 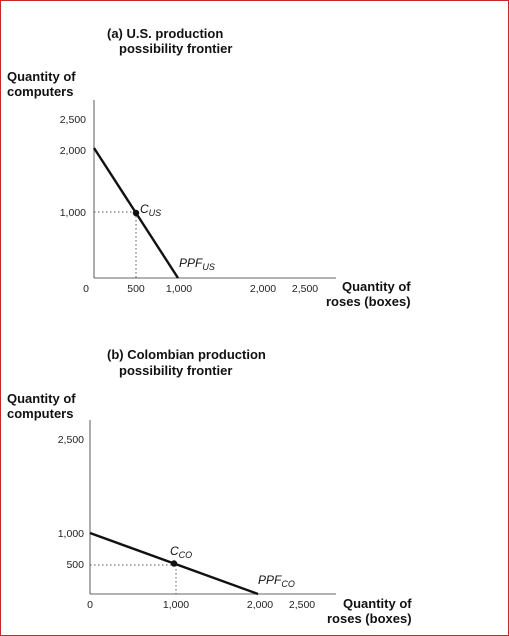 What do you see at coordinates (186, 354) in the screenshot?
I see `chart-title: (b) Colombian production` at bounding box center [186, 354].